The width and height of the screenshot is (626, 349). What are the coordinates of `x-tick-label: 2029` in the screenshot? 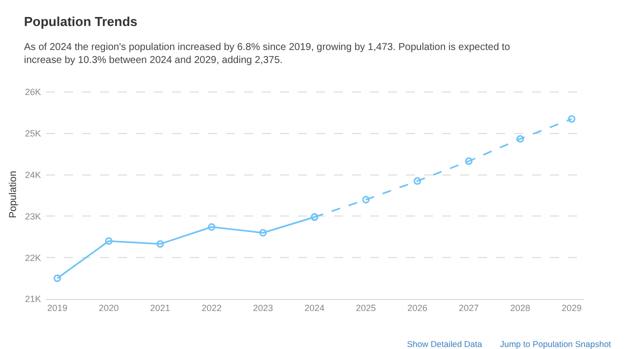 It's located at (572, 307).